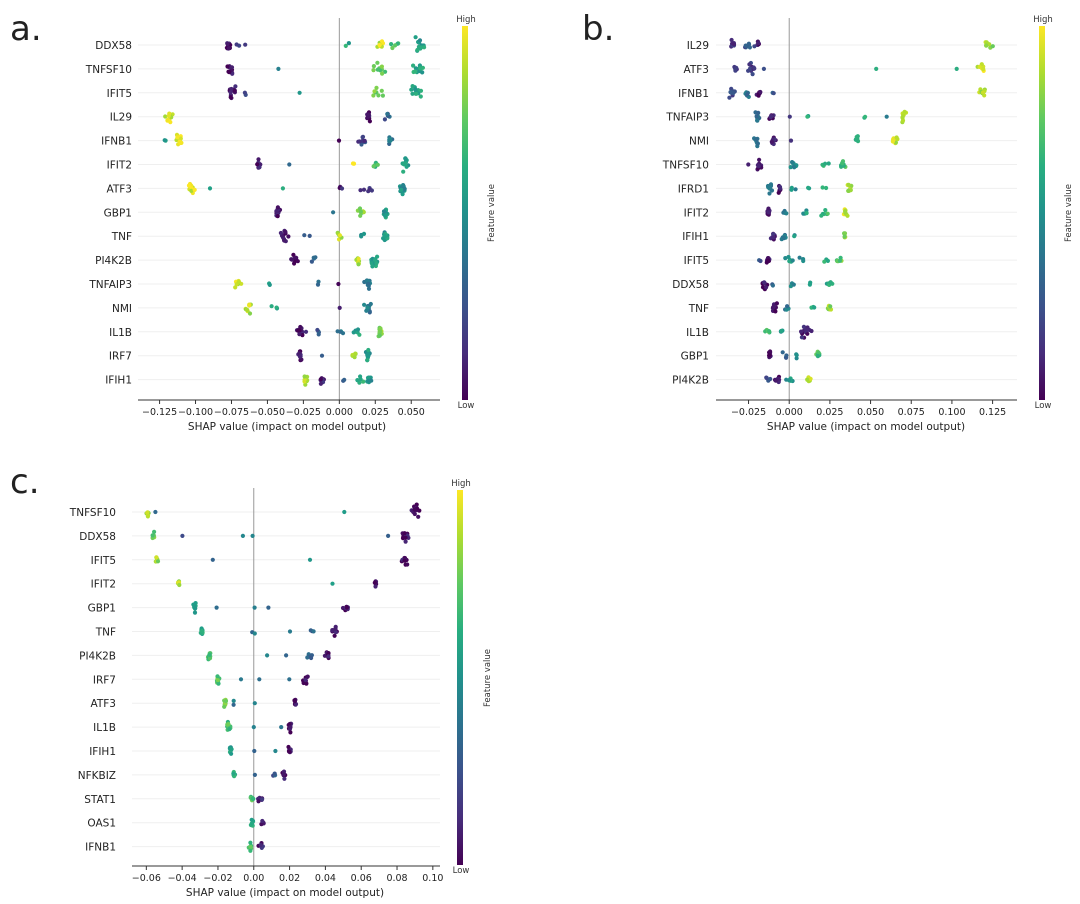 Image resolution: width=1080 pixels, height=904 pixels. What do you see at coordinates (108, 70) in the screenshot?
I see `panel-a-feature-label: TNFSF10` at bounding box center [108, 70].